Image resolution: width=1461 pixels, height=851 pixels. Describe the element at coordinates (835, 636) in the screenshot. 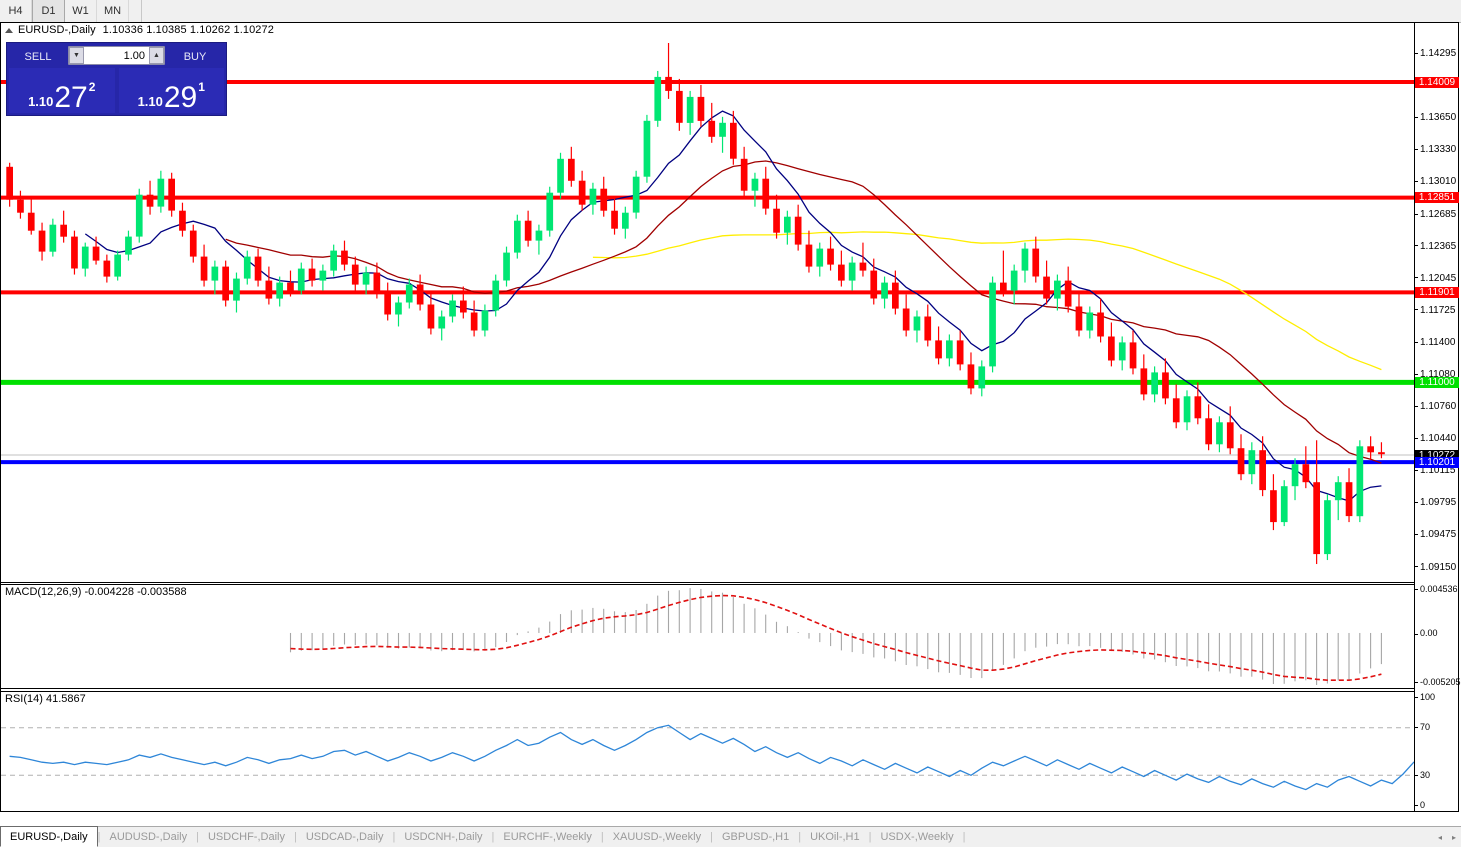

I see `macd-chart-svg` at that location.